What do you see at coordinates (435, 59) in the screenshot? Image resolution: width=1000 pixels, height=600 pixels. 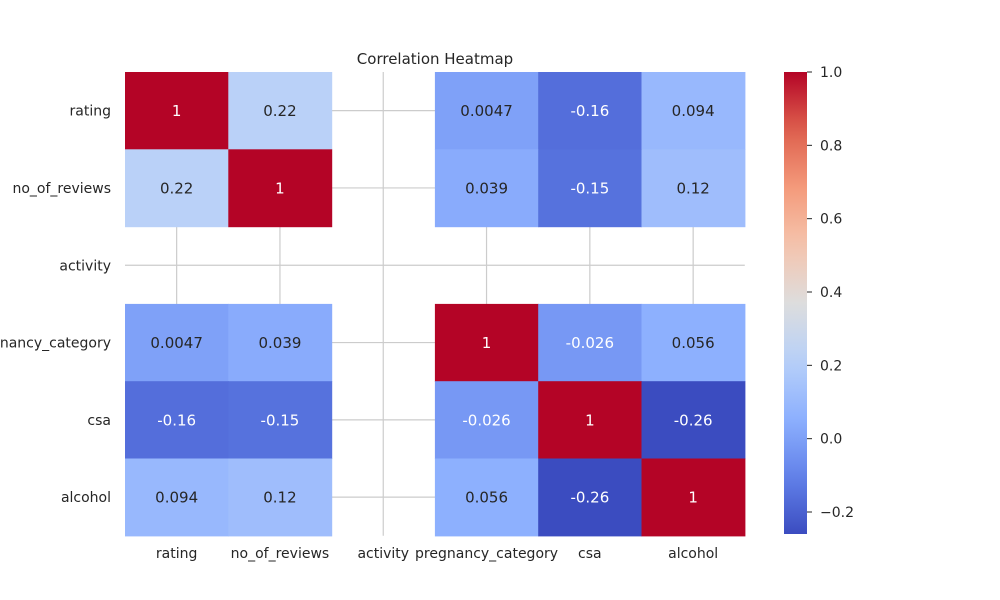 I see `chart-title: Correlation Heatmap` at bounding box center [435, 59].